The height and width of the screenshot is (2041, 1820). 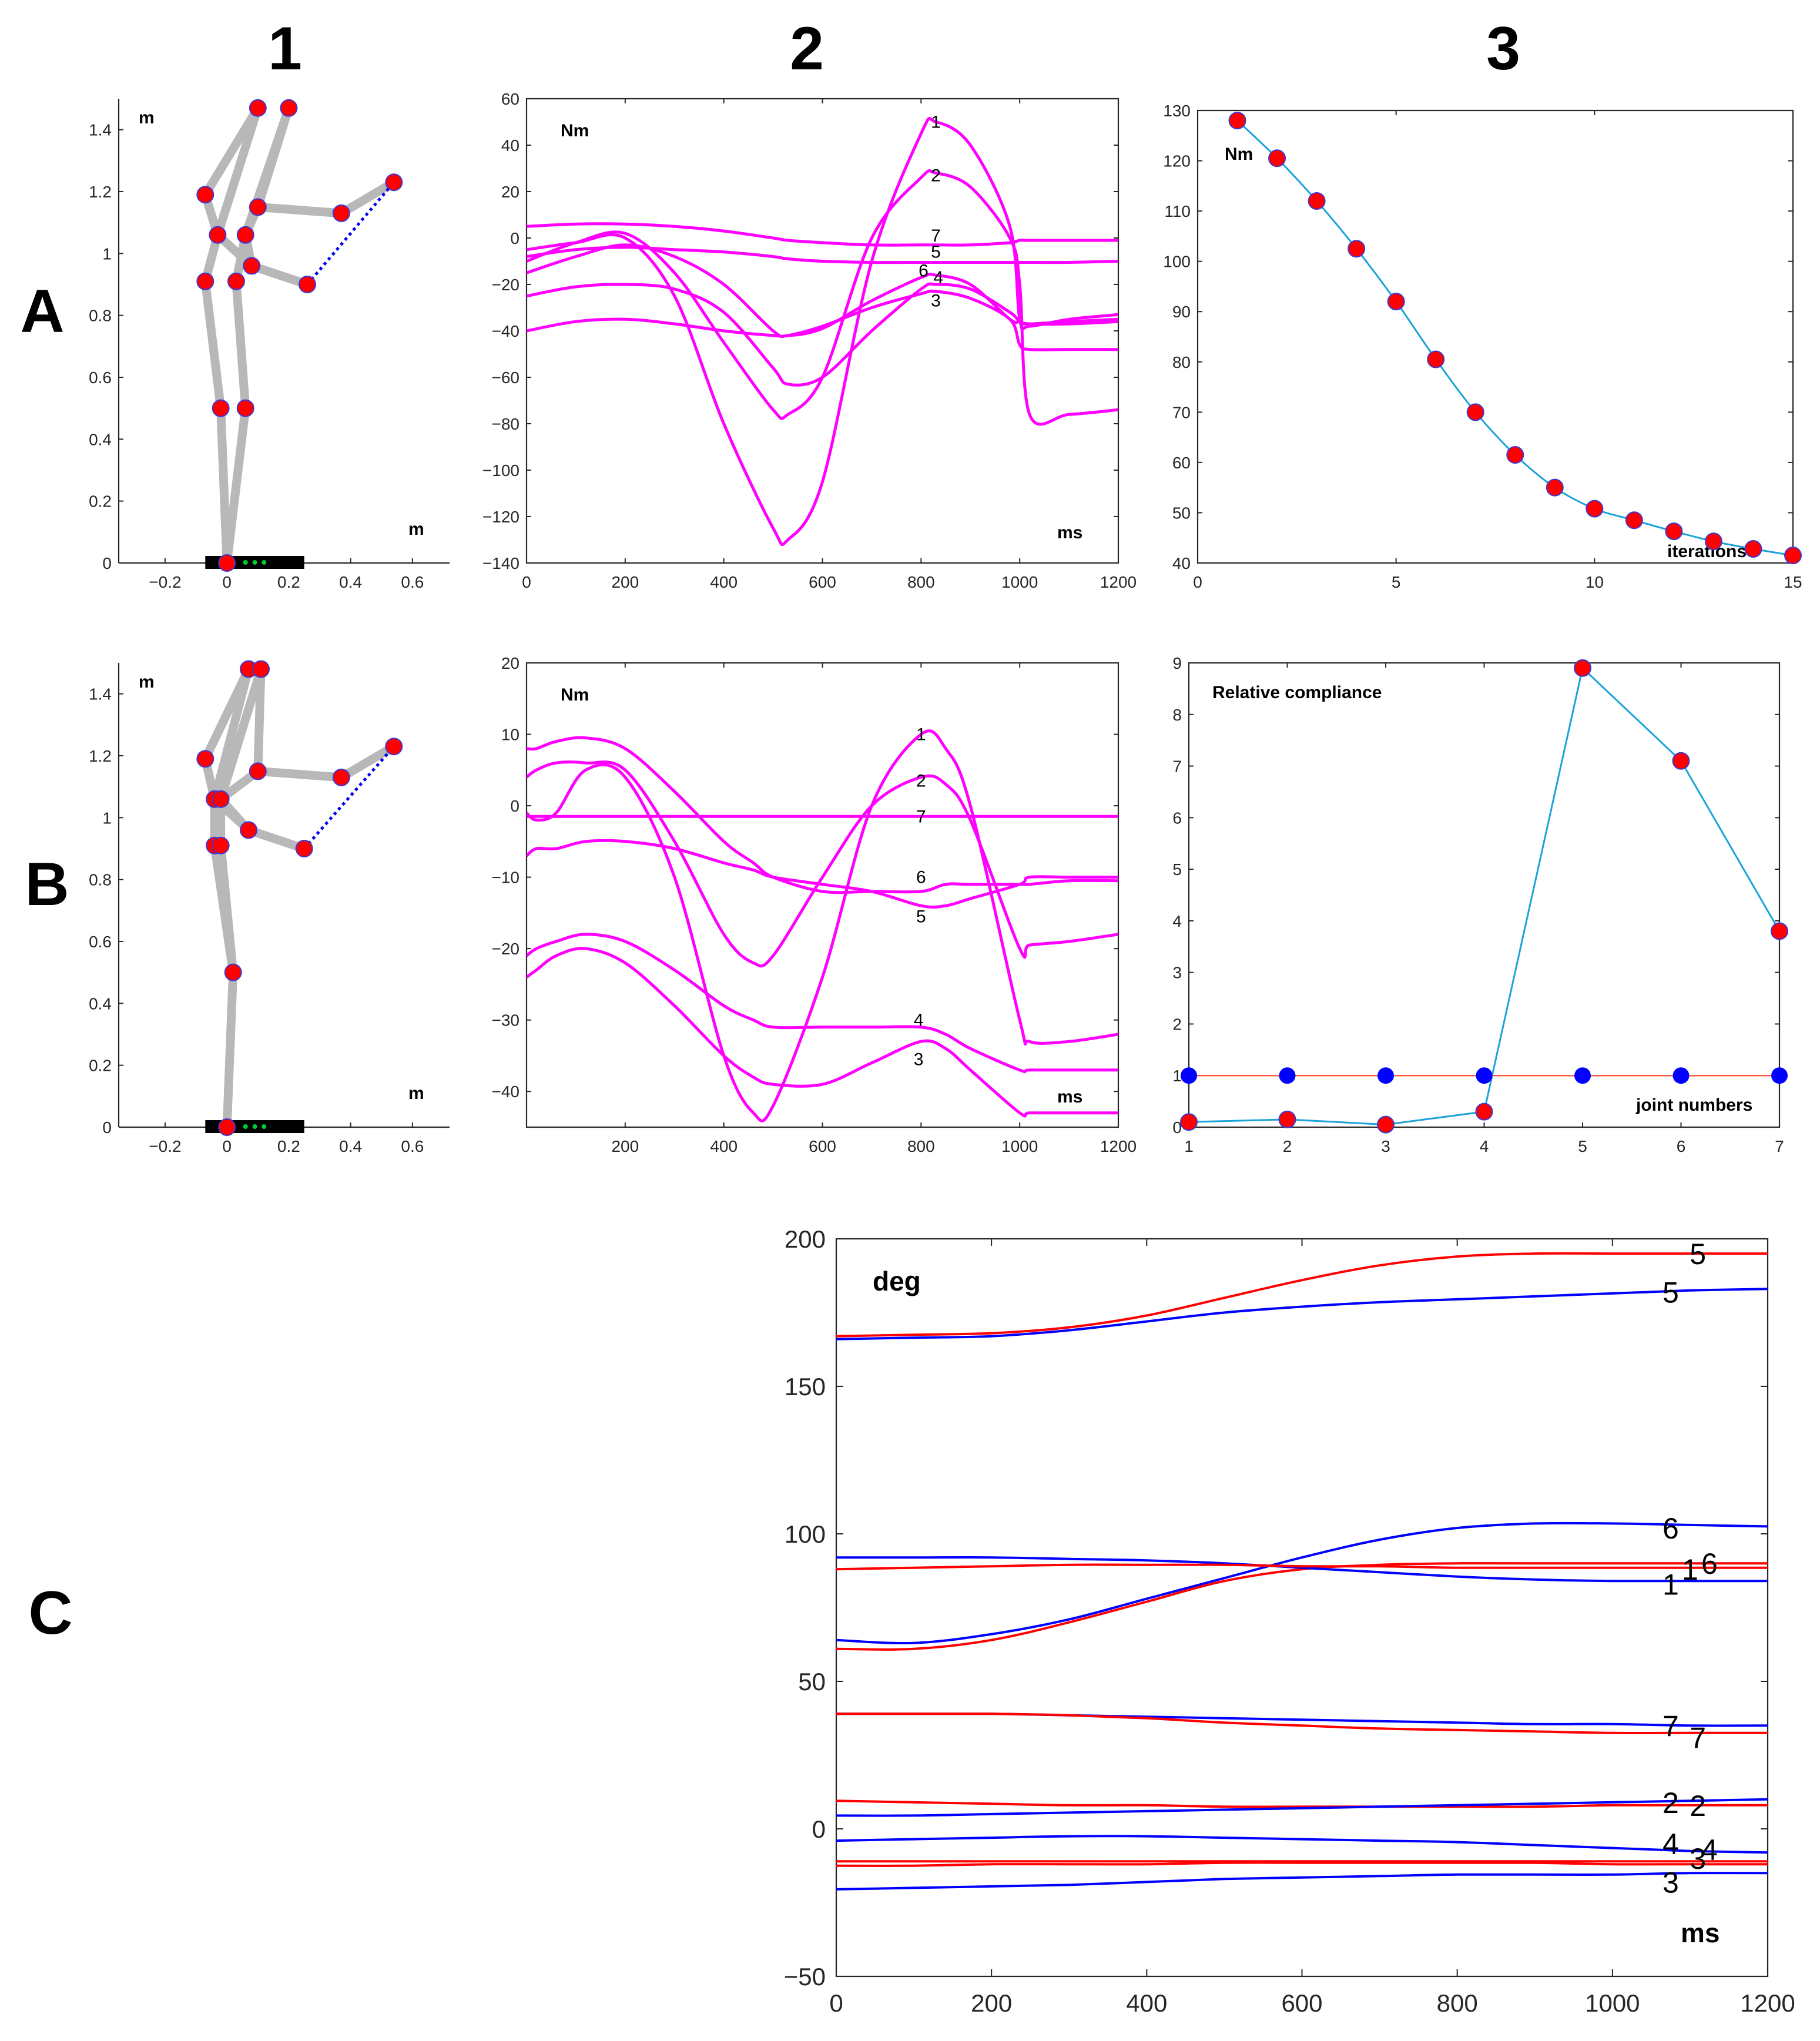 I want to click on x-tick-label: 0.6, so click(x=412, y=1146).